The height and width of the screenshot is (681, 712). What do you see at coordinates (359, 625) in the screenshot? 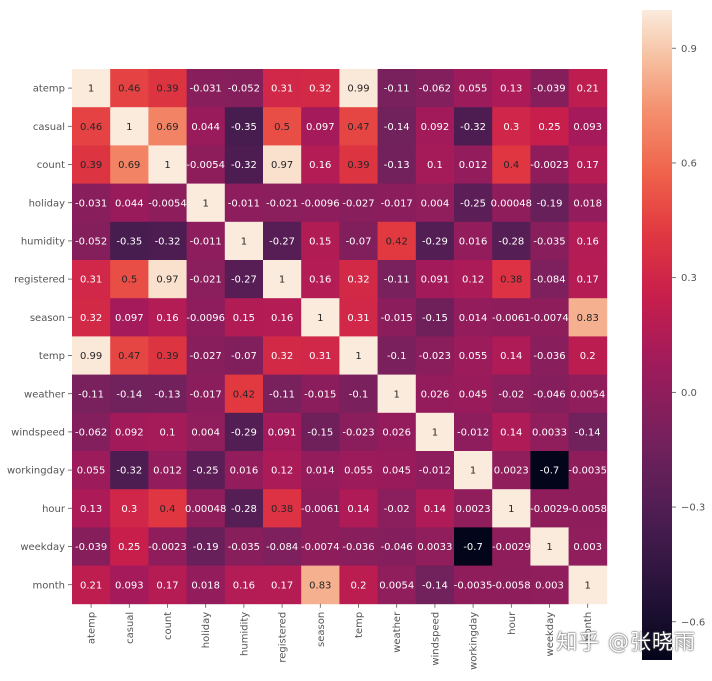
I see `x-tick-label: temp` at bounding box center [359, 625].